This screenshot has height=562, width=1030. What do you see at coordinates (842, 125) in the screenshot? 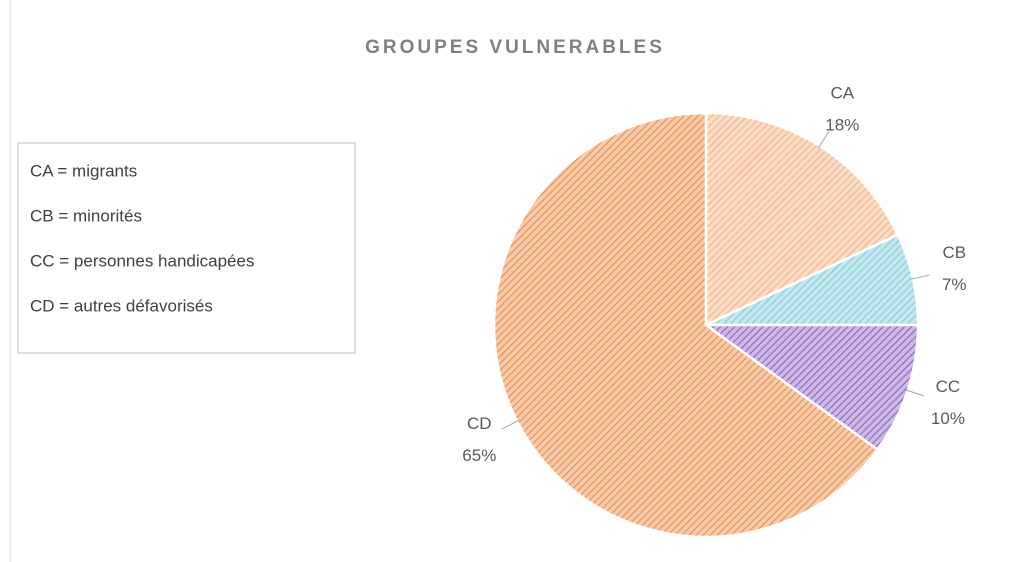
I see `data-label-value: 18%` at bounding box center [842, 125].